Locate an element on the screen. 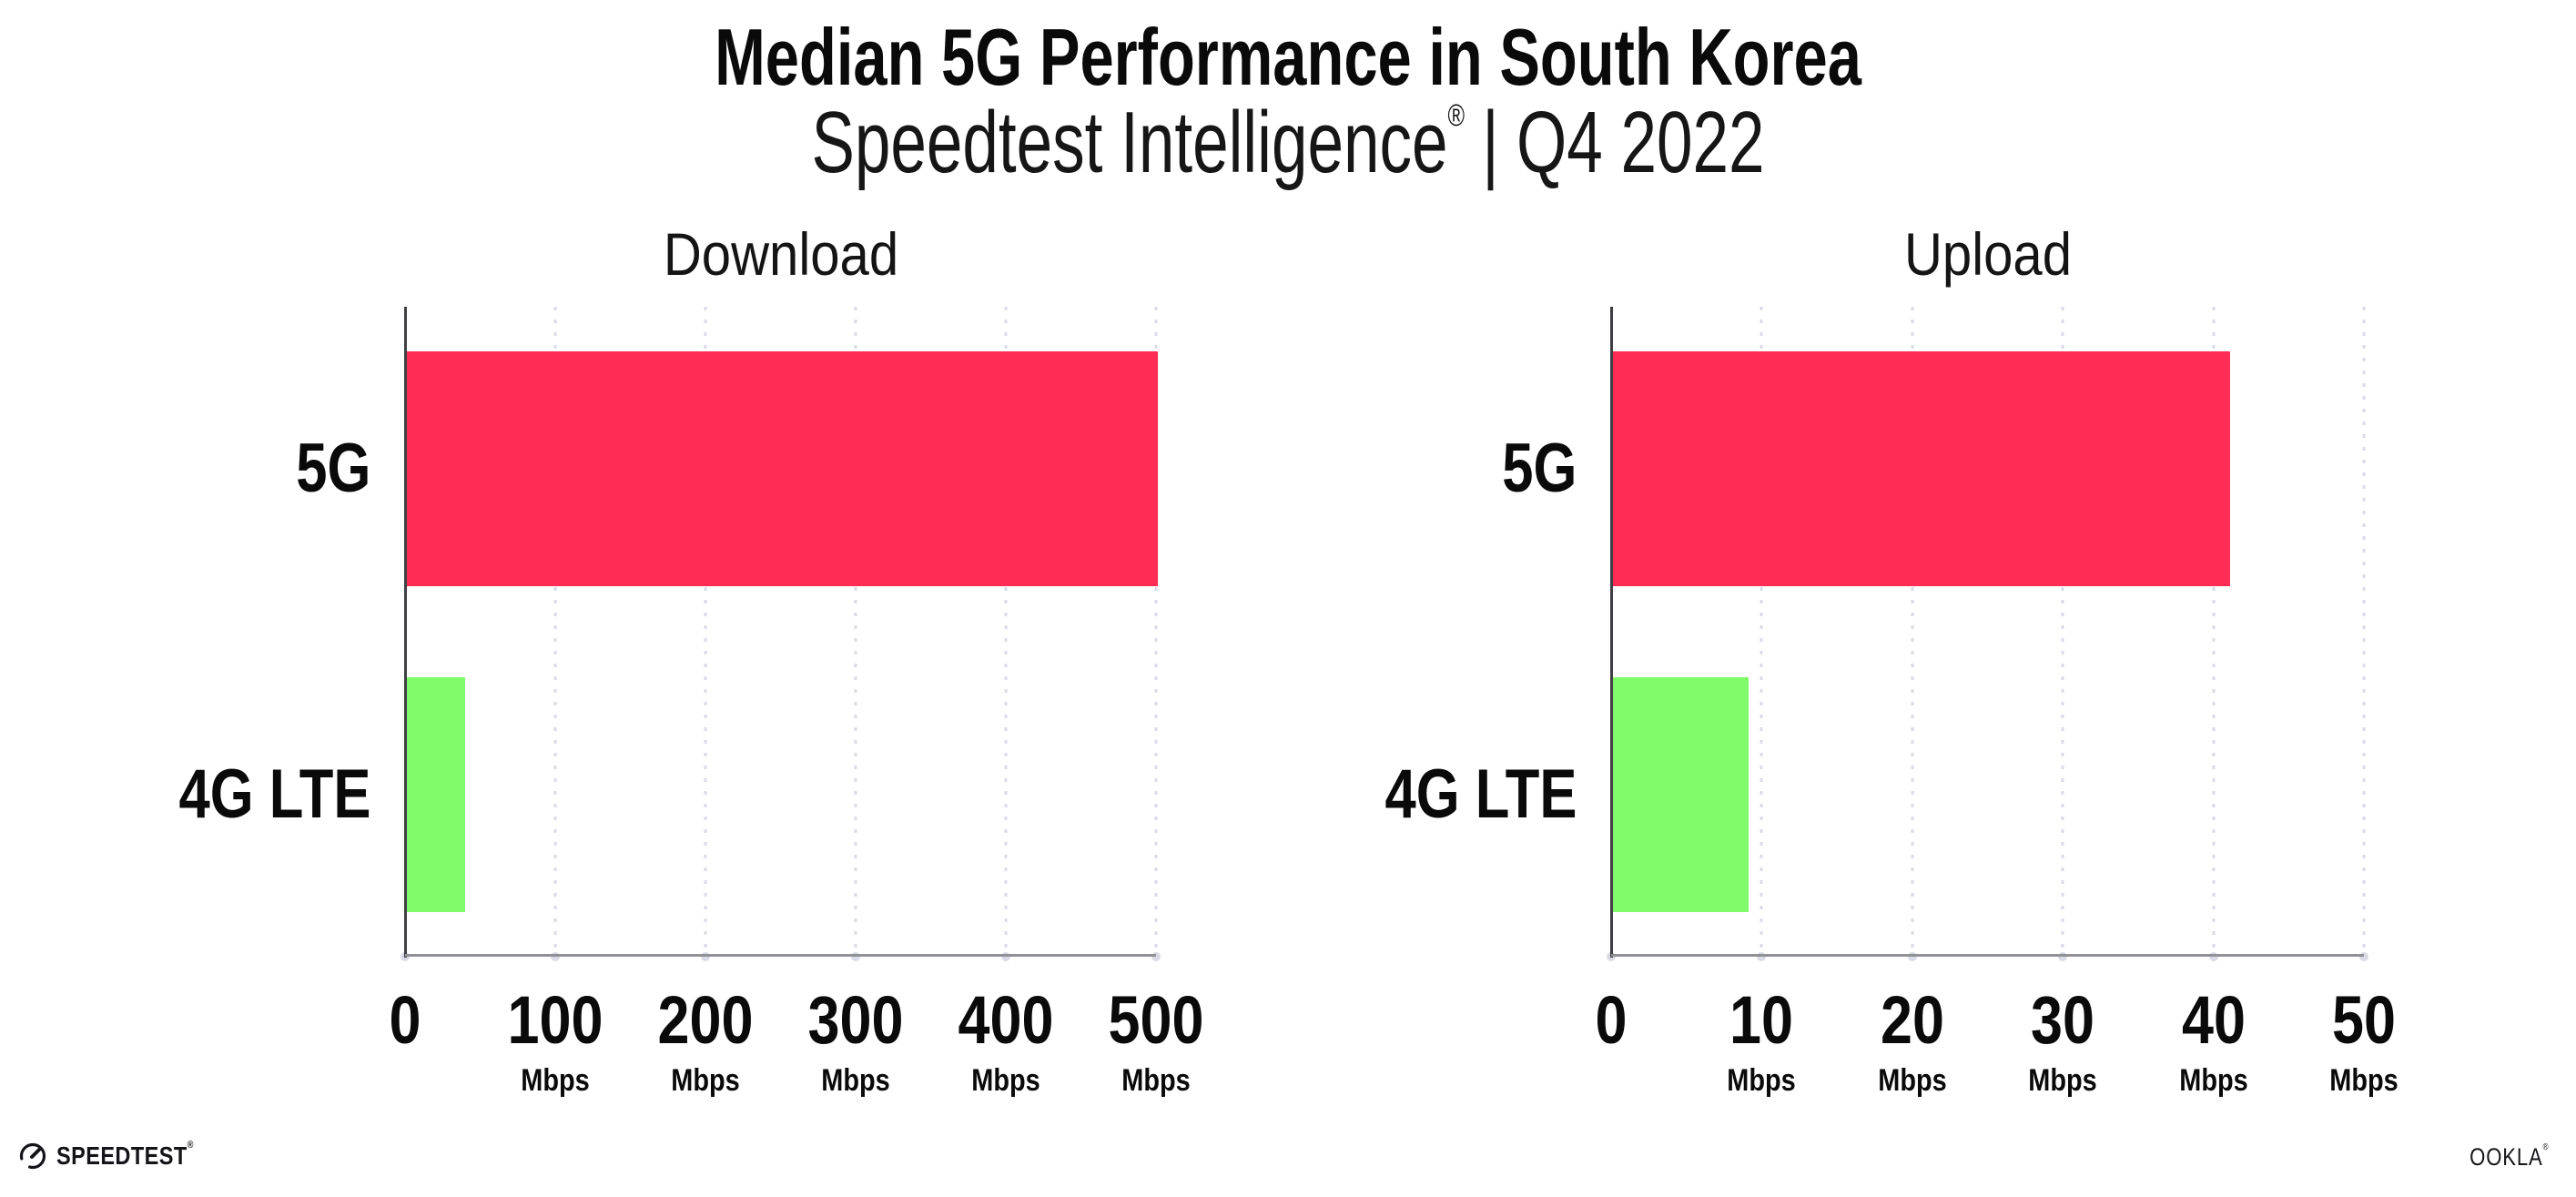 The height and width of the screenshot is (1197, 2576). x-tick-upload-50: 50 Mbps is located at coordinates (2364, 1040).